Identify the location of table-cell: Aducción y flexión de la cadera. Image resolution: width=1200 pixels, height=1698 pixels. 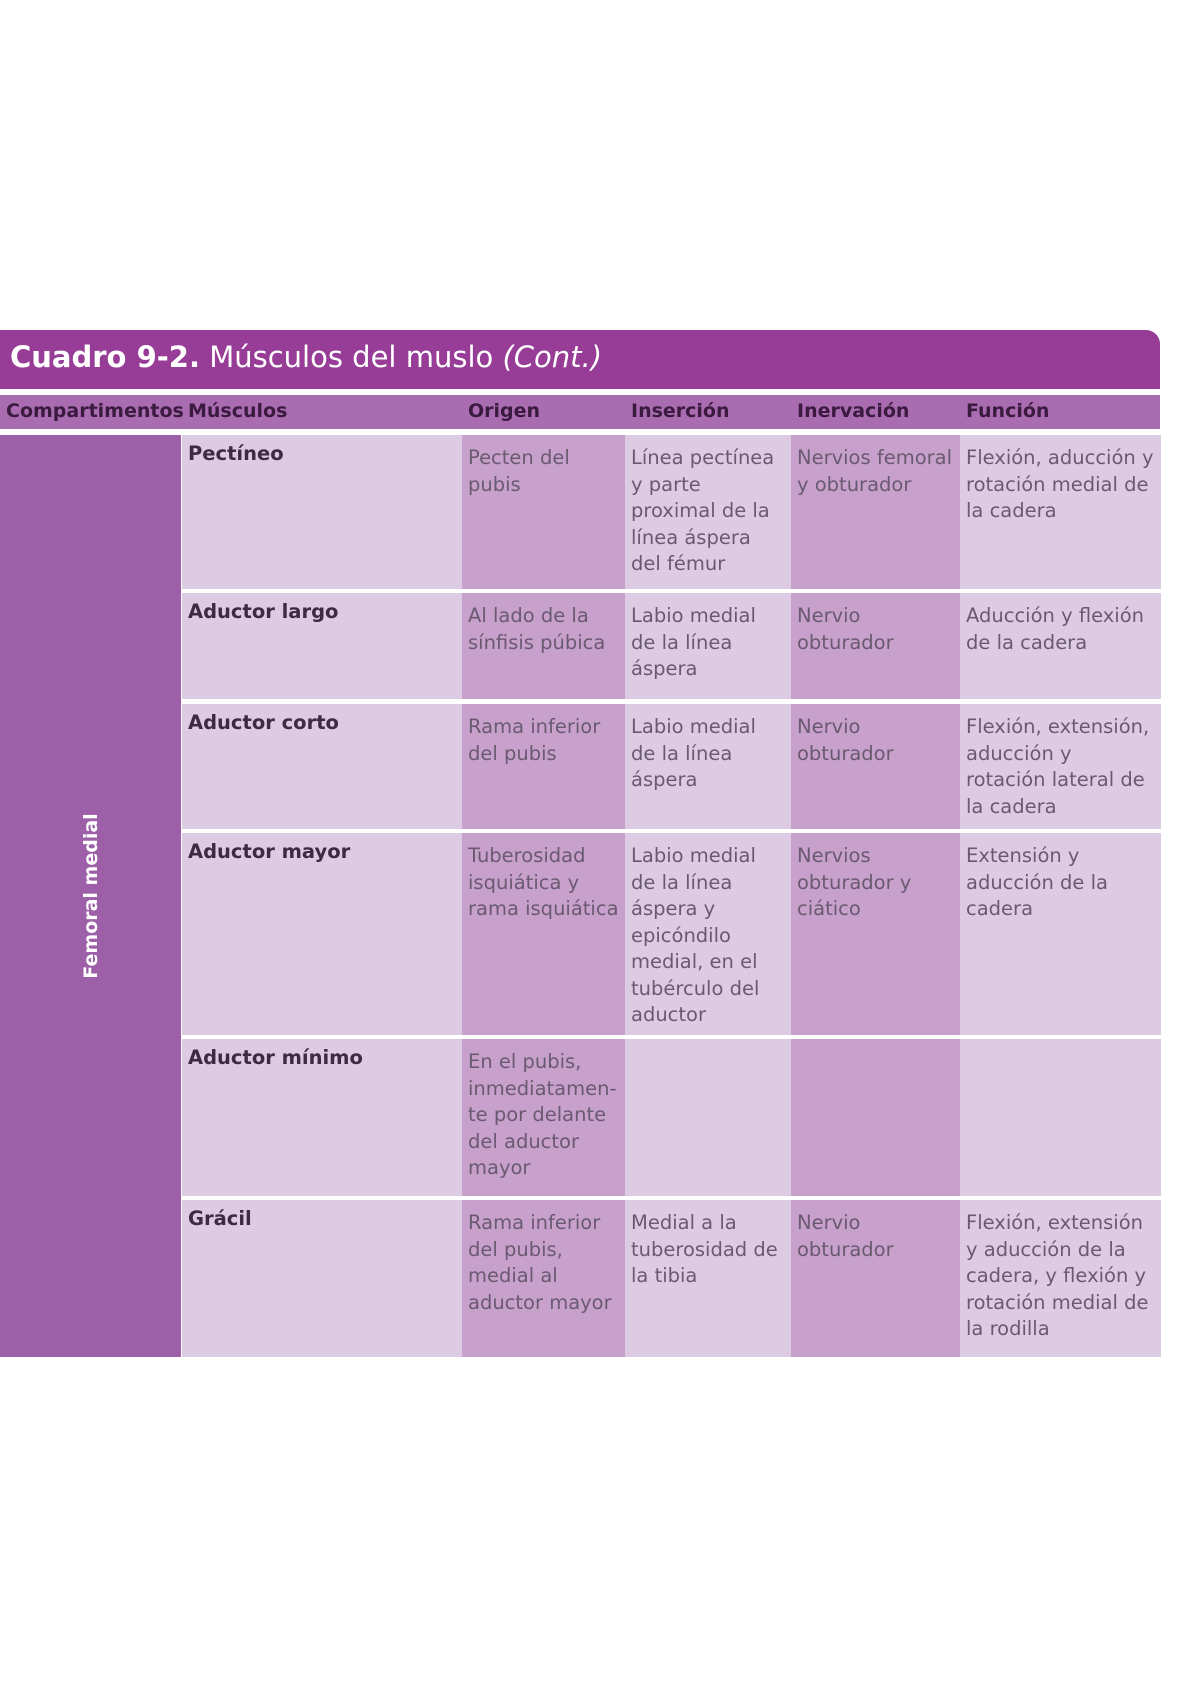
(1060, 646).